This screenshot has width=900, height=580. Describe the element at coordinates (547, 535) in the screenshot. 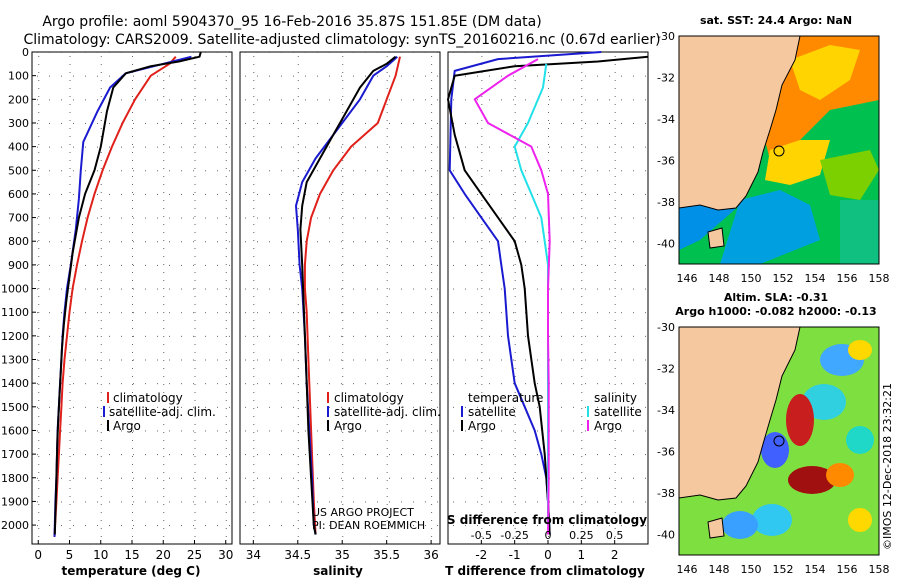

I see `difference-top-x-ticks: -0.5 -0.25 0 0.25 0.5` at that location.